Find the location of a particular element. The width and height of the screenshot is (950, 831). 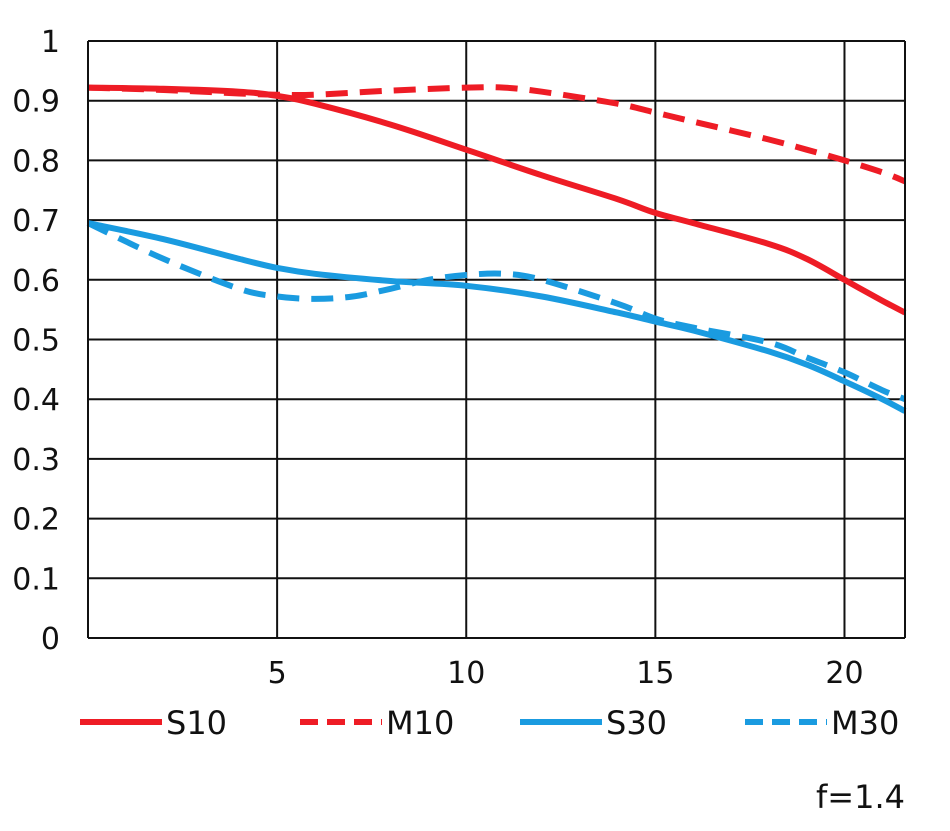

legend-label-s30: S30 is located at coordinates (636, 723).